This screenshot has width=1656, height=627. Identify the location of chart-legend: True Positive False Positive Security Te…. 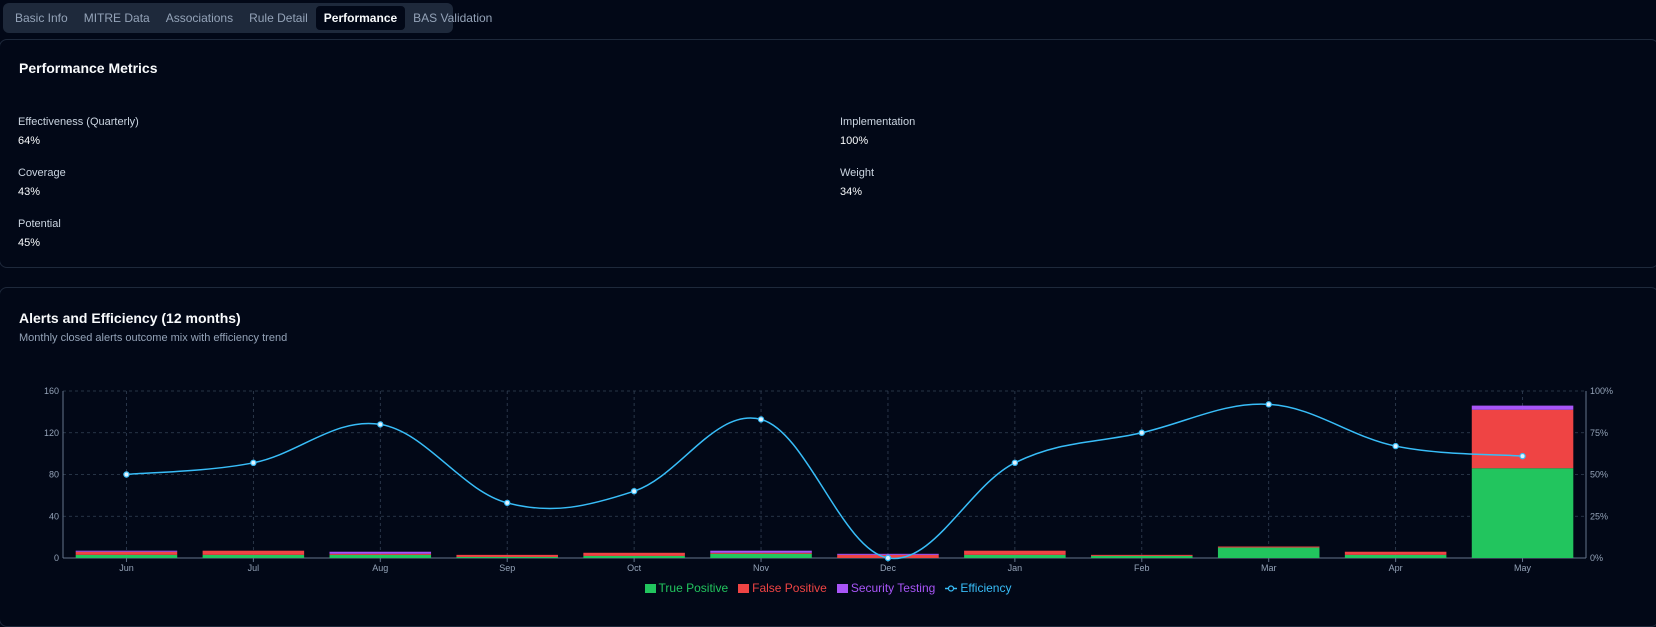
(828, 588).